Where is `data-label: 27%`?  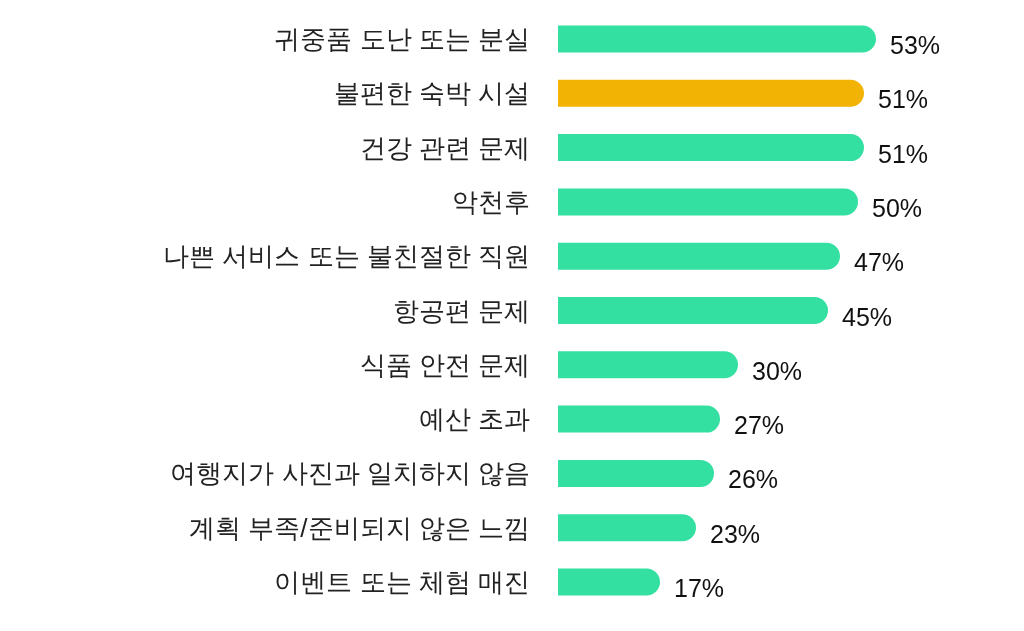
data-label: 27% is located at coordinates (759, 425).